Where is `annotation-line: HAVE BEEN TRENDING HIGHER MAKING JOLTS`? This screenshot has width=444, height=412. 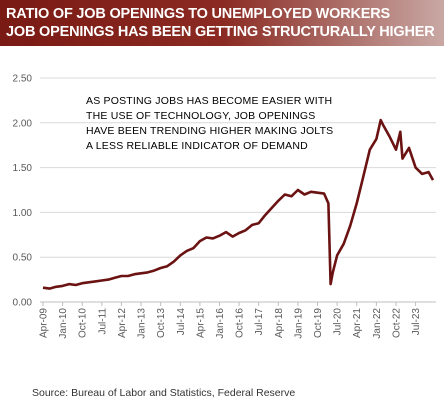 annotation-line: HAVE BEEN TRENDING HIGHER MAKING JOLTS is located at coordinates (210, 131).